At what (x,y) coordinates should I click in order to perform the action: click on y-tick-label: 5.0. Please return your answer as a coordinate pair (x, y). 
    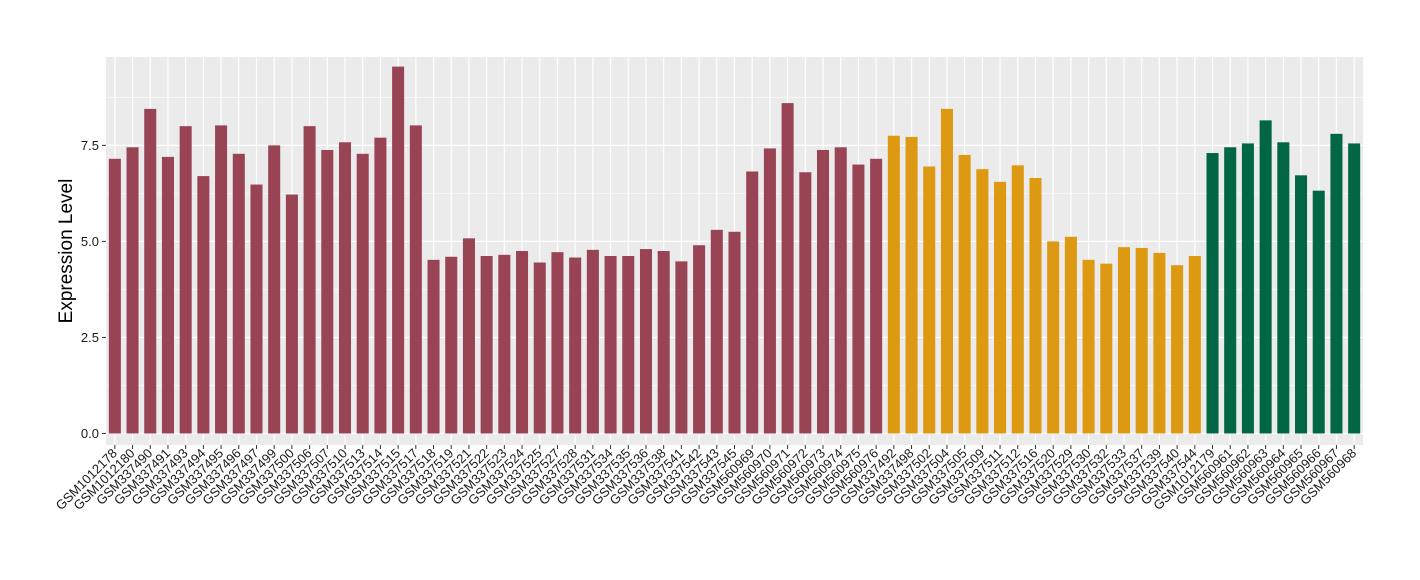
    Looking at the image, I should click on (90, 241).